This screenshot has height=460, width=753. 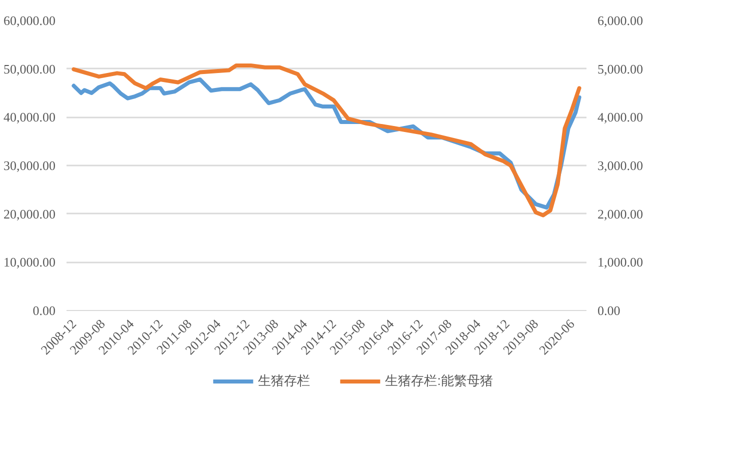 I want to click on y-tick-label: 40,000.00, so click(x=30, y=117).